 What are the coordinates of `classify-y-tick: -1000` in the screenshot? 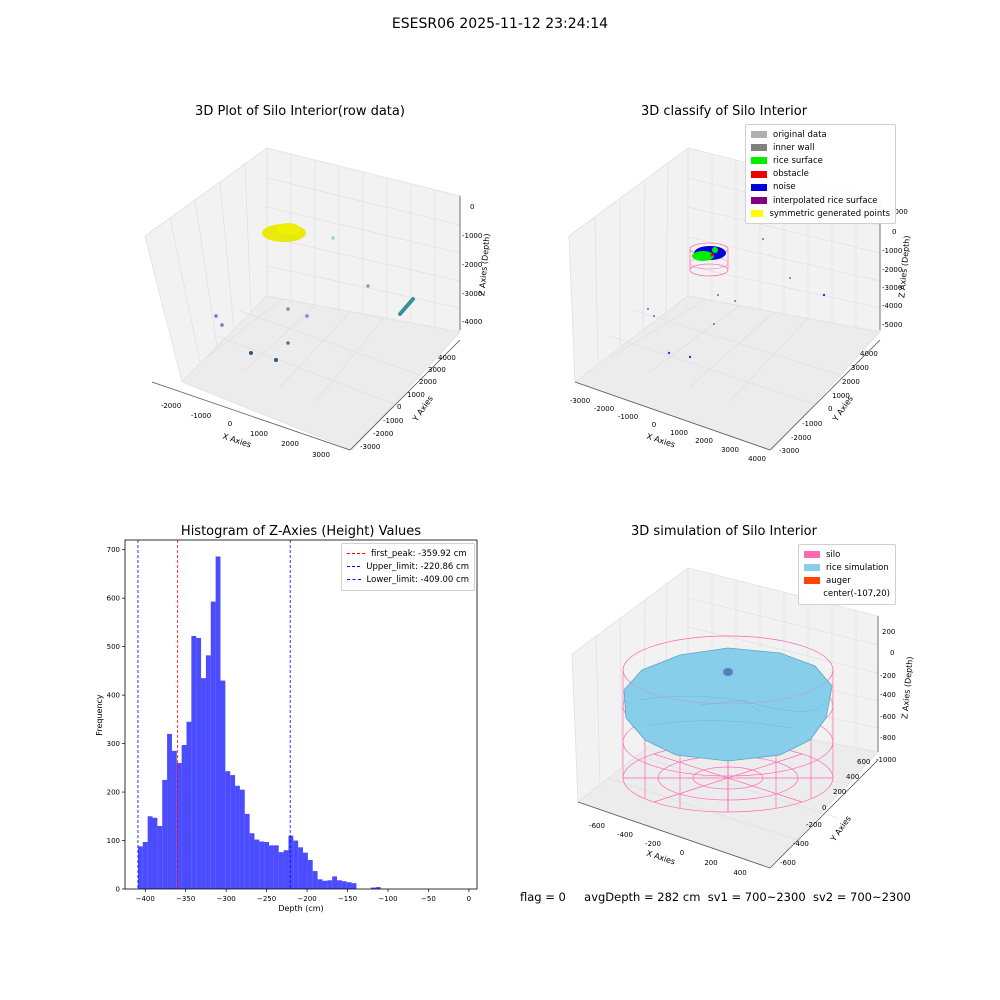 It's located at (812, 424).